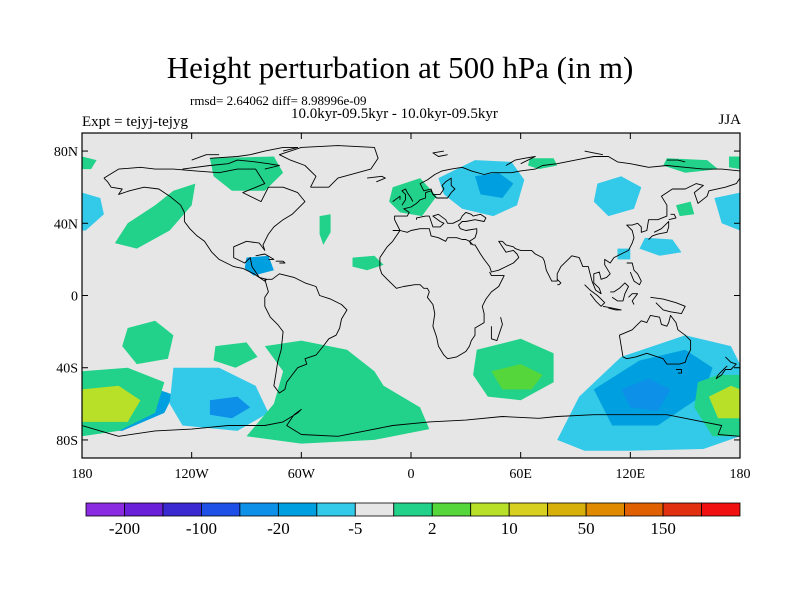 This screenshot has height=600, width=800. Describe the element at coordinates (66, 152) in the screenshot. I see `lat-tick-label: 80N` at that location.